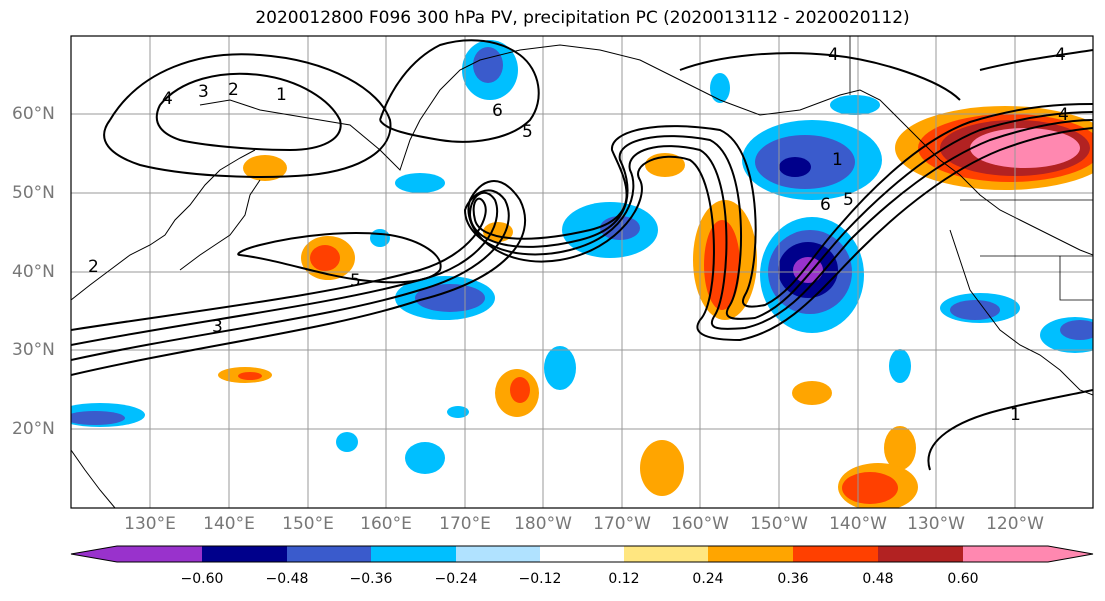  What do you see at coordinates (963, 579) in the screenshot?
I see `colorbar-tick-label: 0.60` at bounding box center [963, 579].